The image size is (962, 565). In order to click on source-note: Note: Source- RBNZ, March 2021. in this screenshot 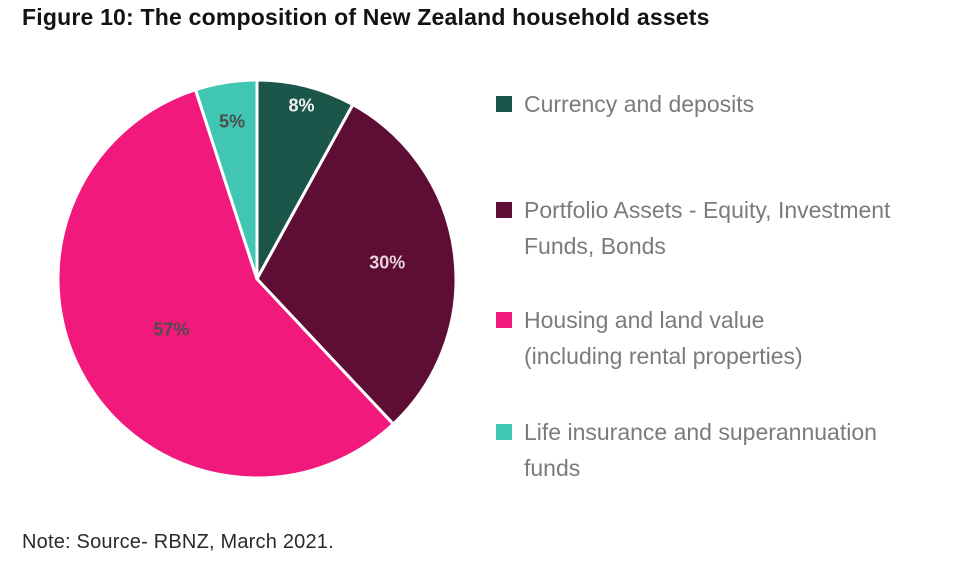, I will do `click(178, 542)`.